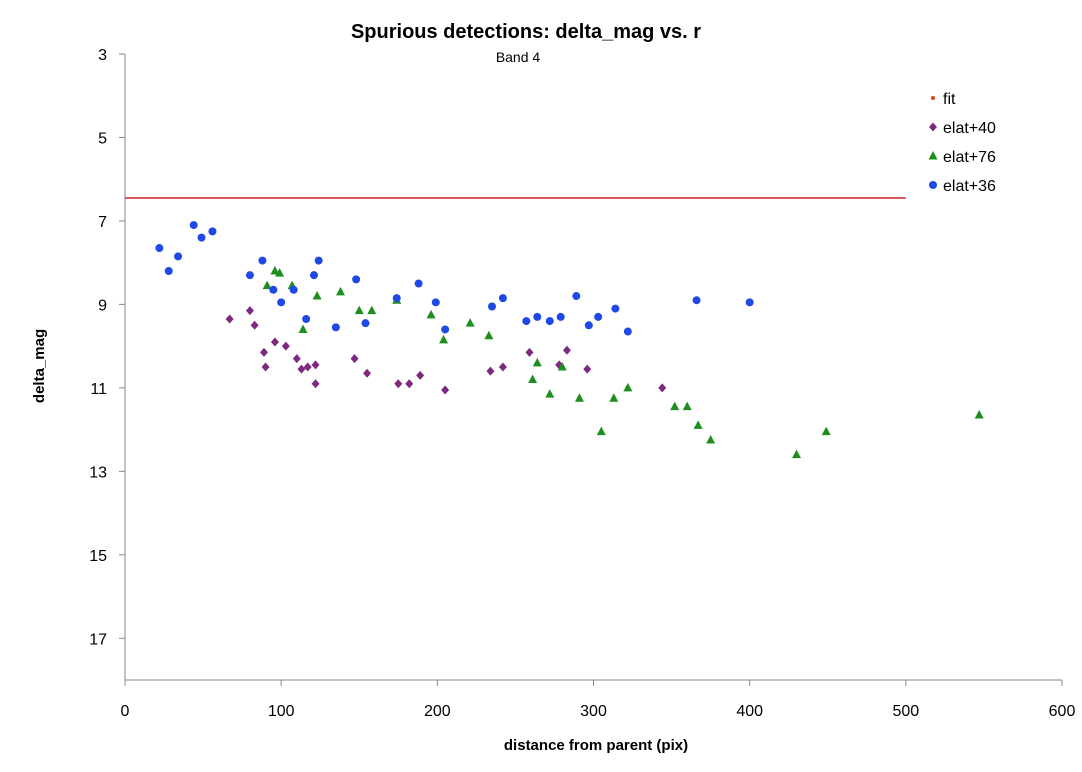 This screenshot has width=1082, height=772. What do you see at coordinates (281, 711) in the screenshot?
I see `x-tick-label: 100` at bounding box center [281, 711].